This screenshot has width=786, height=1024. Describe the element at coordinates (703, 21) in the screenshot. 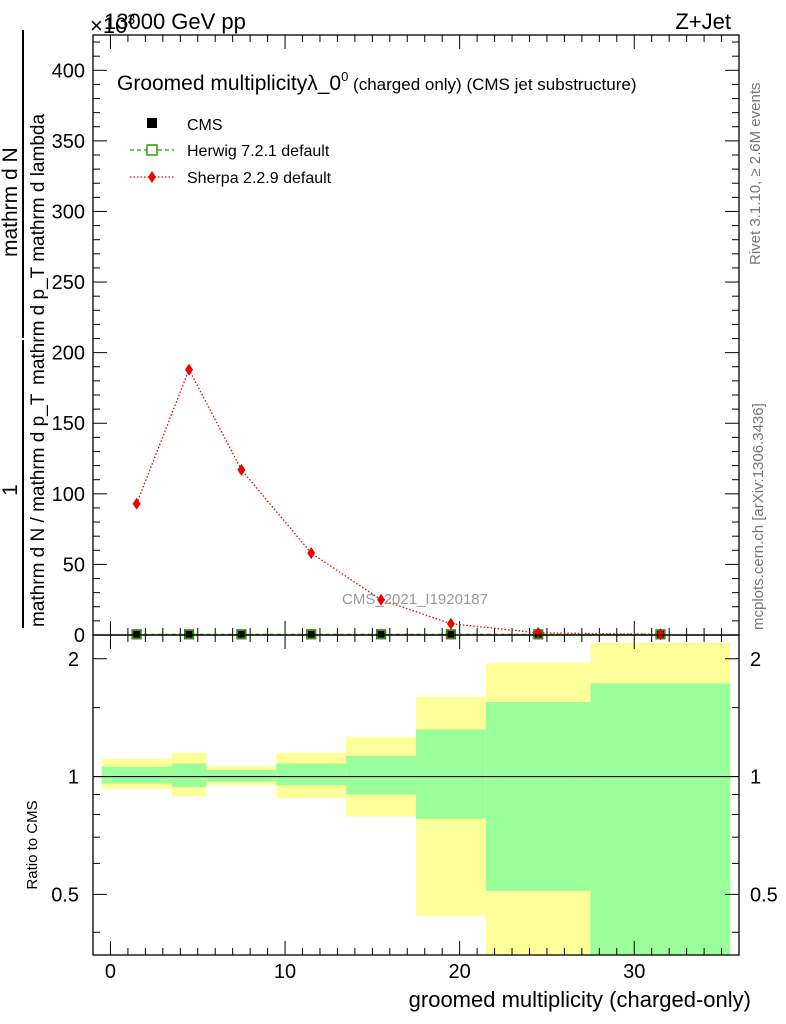

I see `process-label: Z+Jet` at that location.